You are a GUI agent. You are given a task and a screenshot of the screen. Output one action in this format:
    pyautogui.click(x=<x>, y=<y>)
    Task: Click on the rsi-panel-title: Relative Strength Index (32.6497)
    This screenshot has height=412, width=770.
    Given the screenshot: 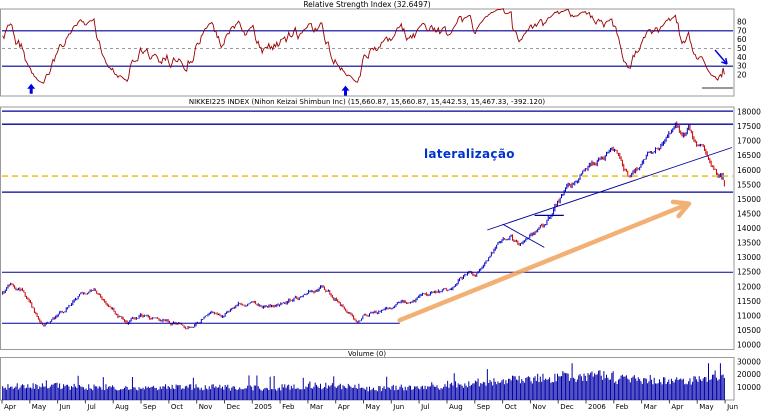 What is the action you would take?
    pyautogui.click(x=367, y=4)
    